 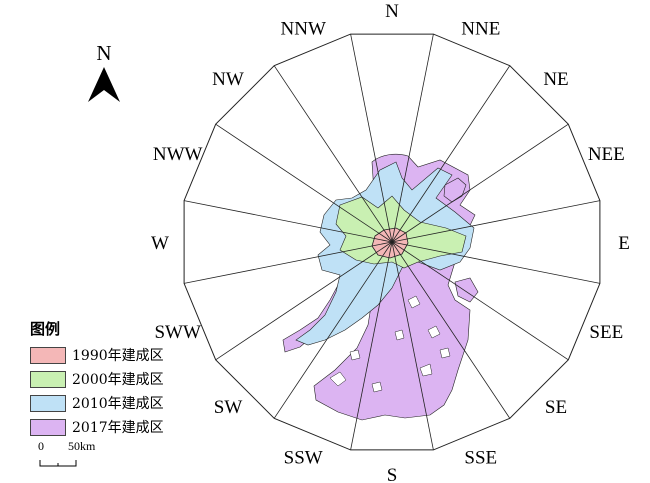 I want to click on legend-swatch-2000, so click(x=48, y=379).